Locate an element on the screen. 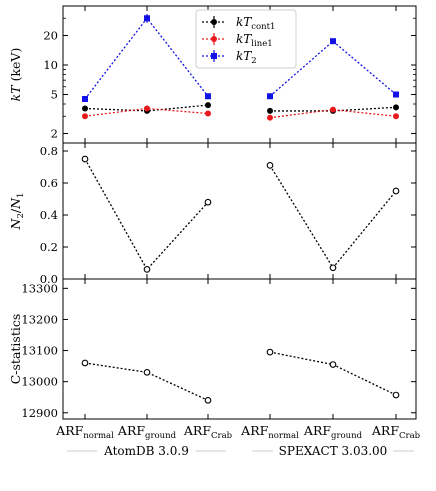 This screenshot has width=436, height=491. group-label-1: SPEXACT 3.03.00 is located at coordinates (333, 451).